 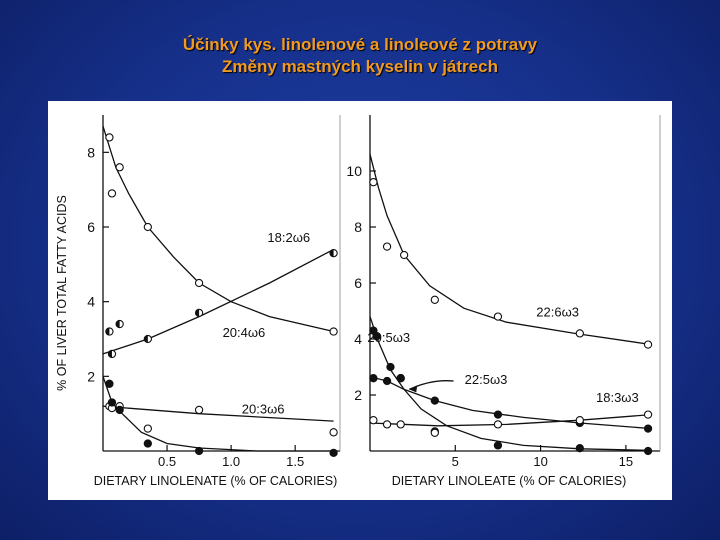 What do you see at coordinates (62, 293) in the screenshot?
I see `left-y-axis-label: % OF LIVER TOTAL FATTY ACIDS` at bounding box center [62, 293].